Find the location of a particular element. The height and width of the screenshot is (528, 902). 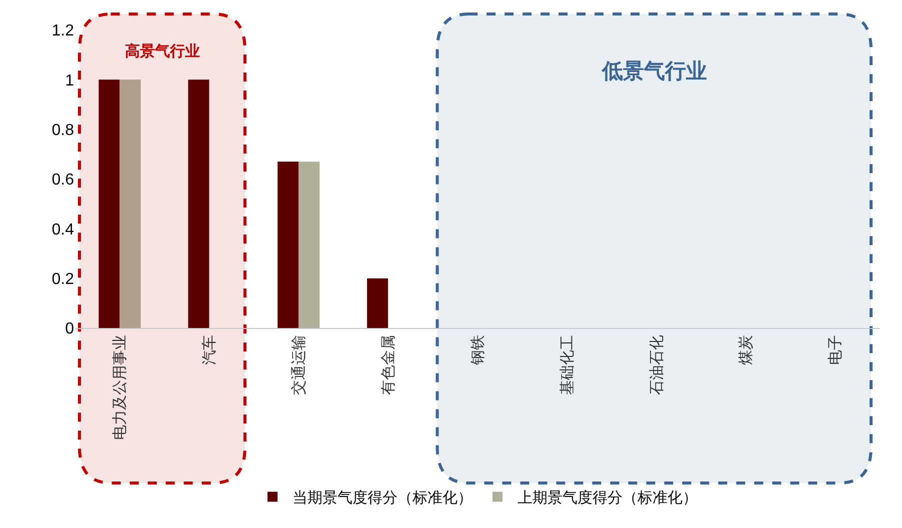

x-tick-label: 交通运输 is located at coordinates (299, 365).